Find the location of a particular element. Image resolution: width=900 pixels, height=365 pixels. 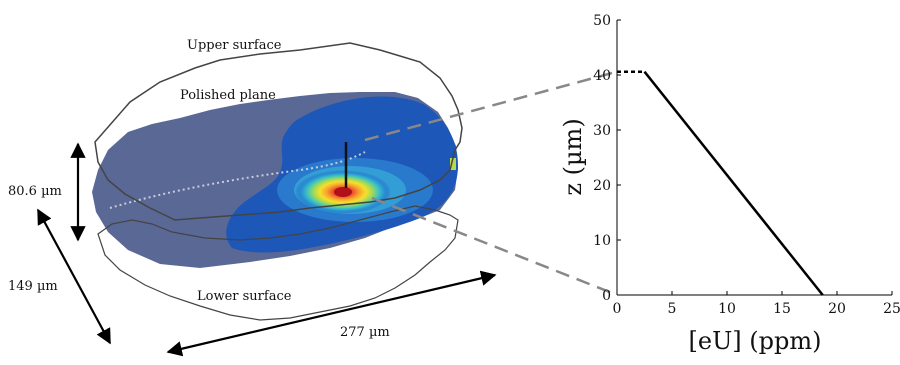

y-axis-title: z (µm) is located at coordinates (573, 156).